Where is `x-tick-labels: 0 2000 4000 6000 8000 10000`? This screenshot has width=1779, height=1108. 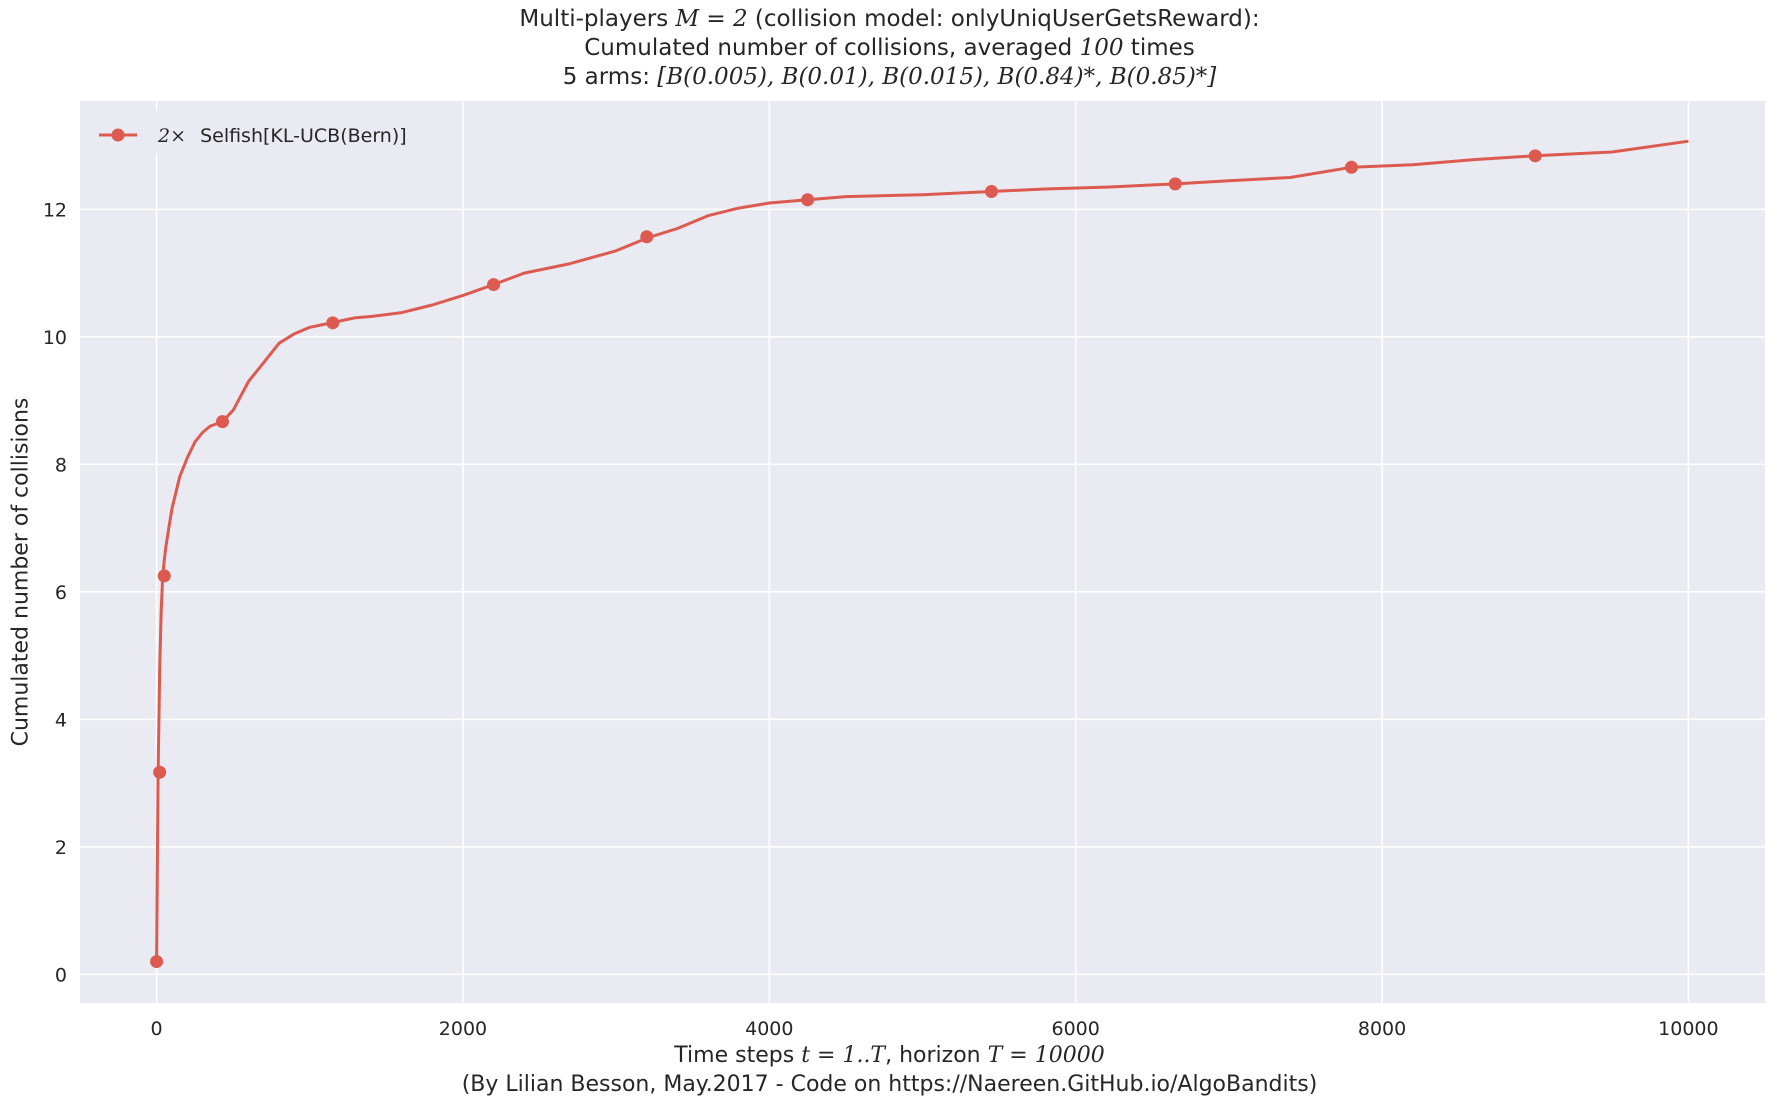
x-tick-labels: 0 2000 4000 6000 8000 10000 is located at coordinates (935, 1029).